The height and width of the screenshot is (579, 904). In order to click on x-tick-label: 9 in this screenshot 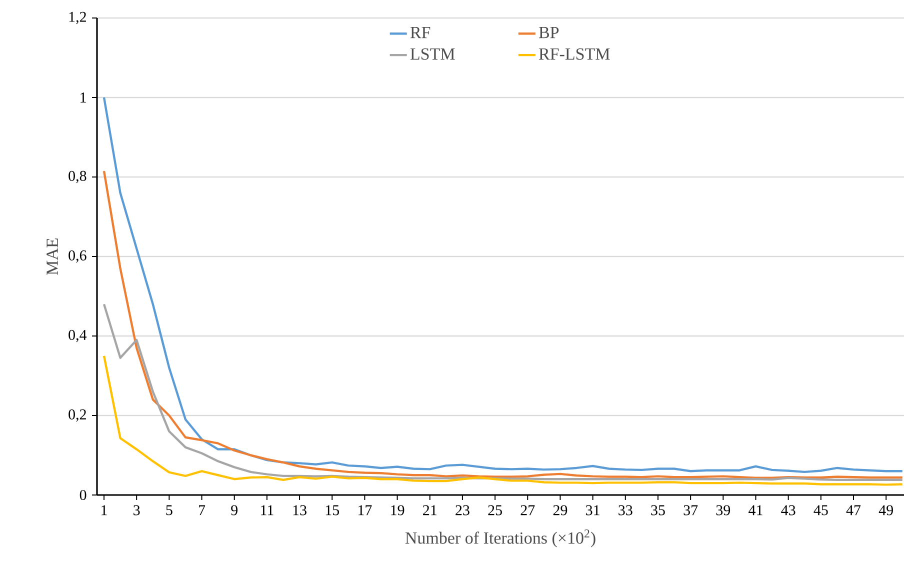, I will do `click(234, 510)`.